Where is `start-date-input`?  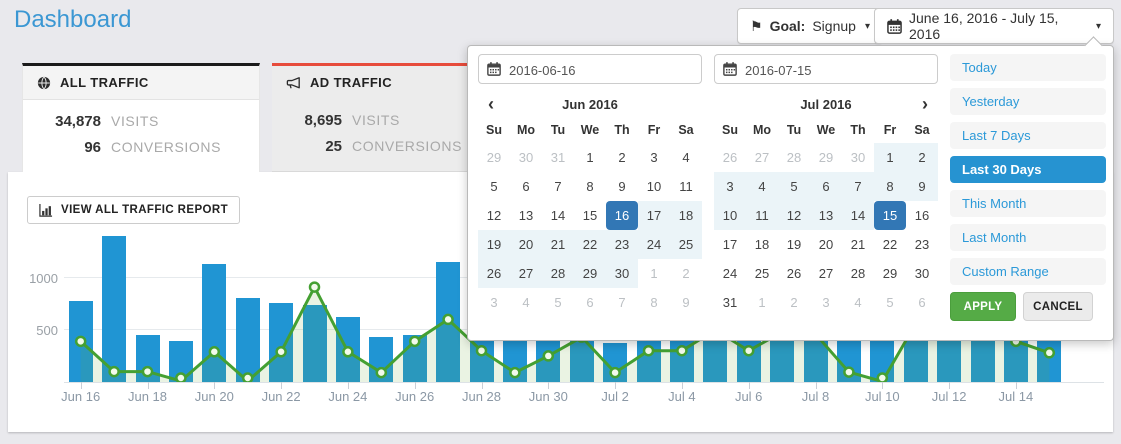 start-date-input is located at coordinates (602, 70).